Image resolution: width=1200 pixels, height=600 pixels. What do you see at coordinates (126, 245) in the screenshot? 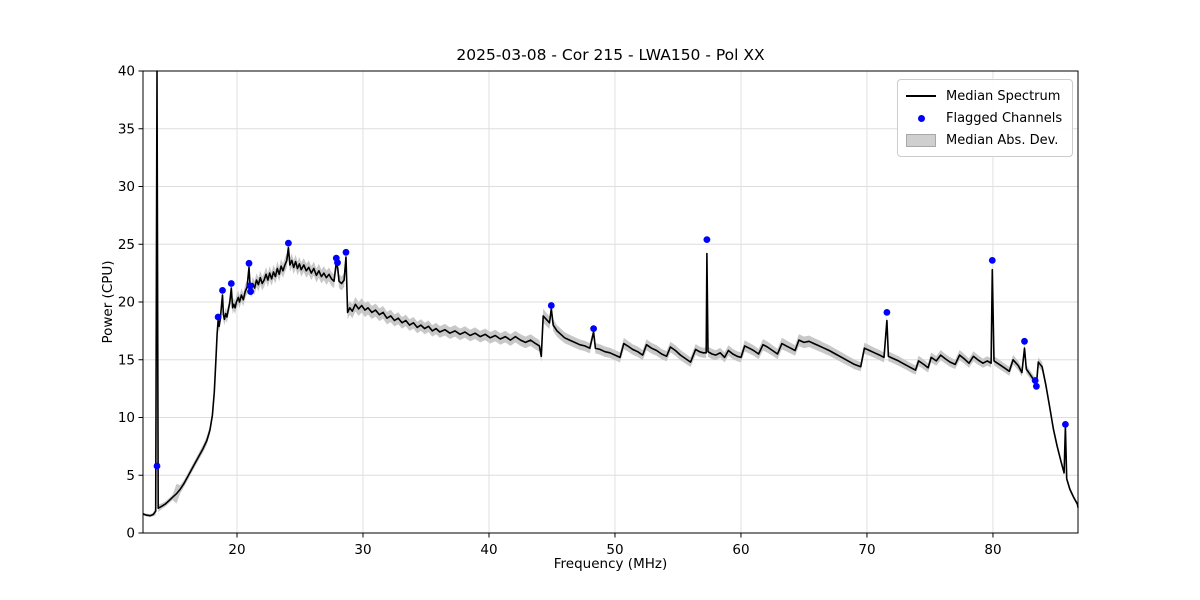
I see `y-tick-label: 25` at bounding box center [126, 245].